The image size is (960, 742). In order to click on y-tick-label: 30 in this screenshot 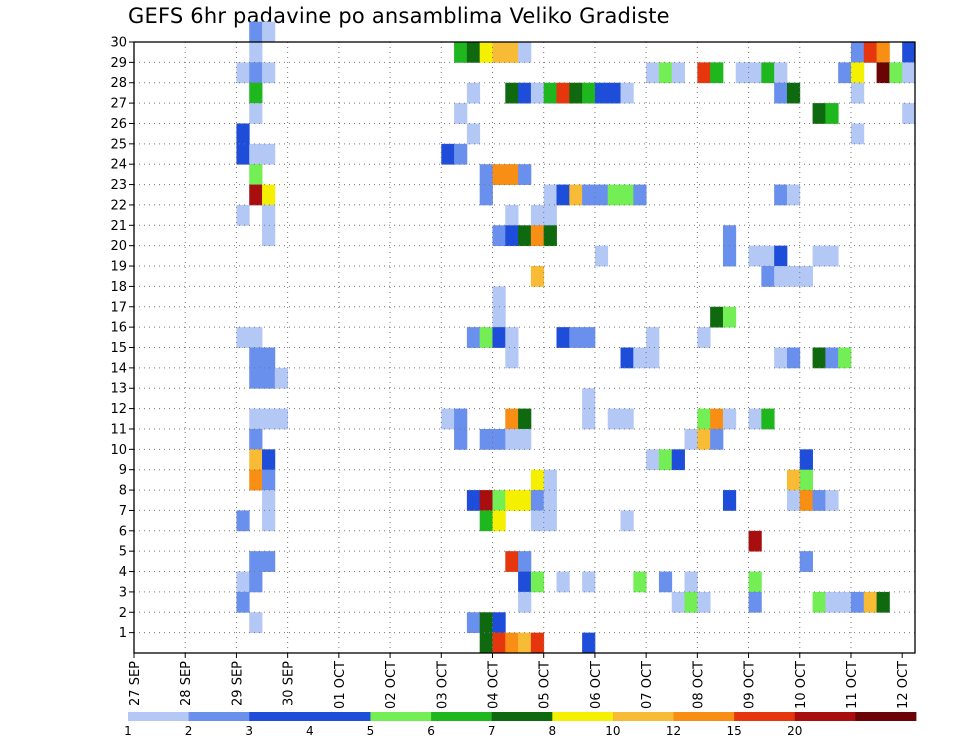, I will do `click(118, 43)`.